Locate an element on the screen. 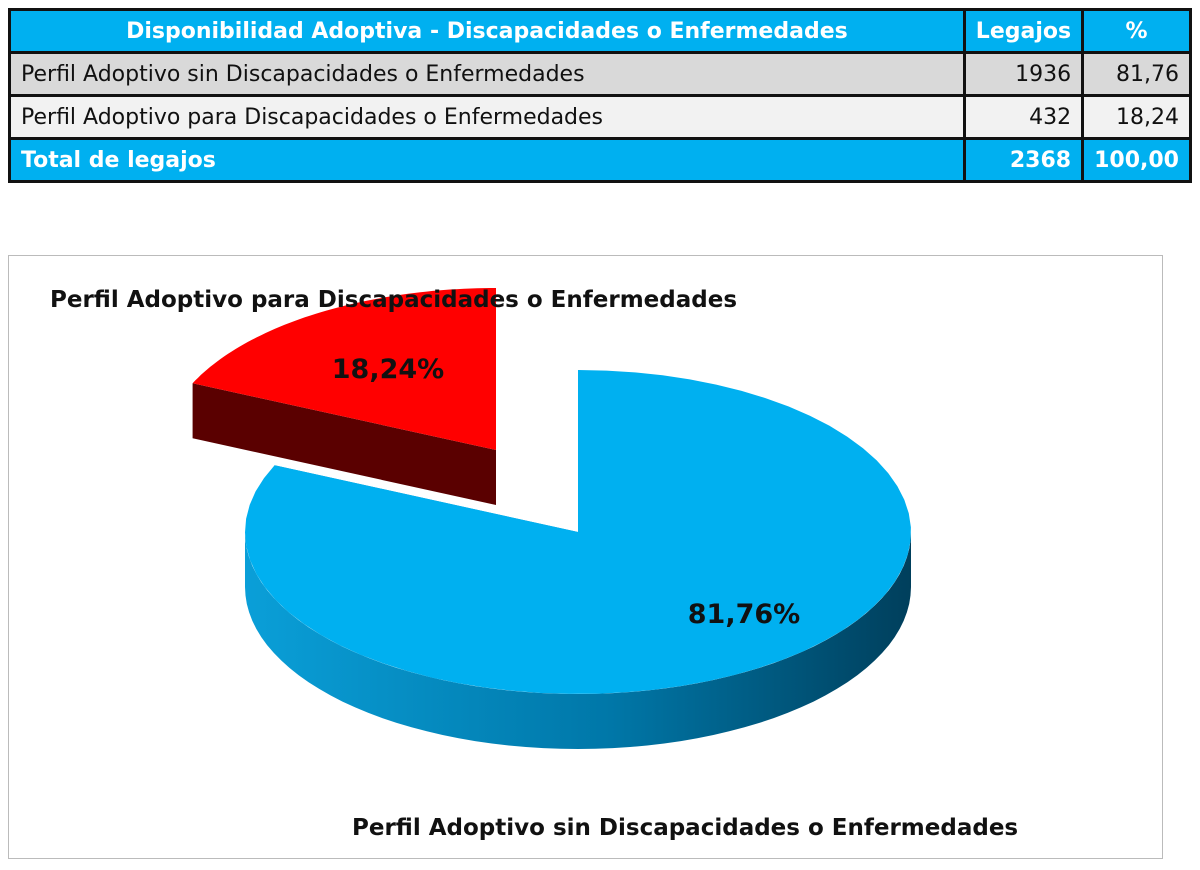 This screenshot has width=1200, height=870. row-percent: 18,24 is located at coordinates (1136, 117).